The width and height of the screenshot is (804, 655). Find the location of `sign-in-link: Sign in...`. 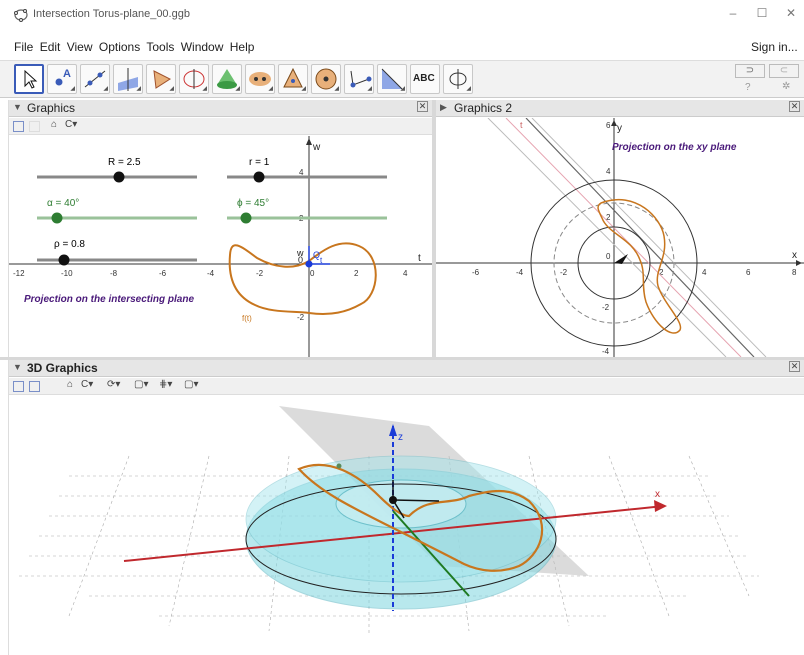

sign-in-link: Sign in... is located at coordinates (774, 47).